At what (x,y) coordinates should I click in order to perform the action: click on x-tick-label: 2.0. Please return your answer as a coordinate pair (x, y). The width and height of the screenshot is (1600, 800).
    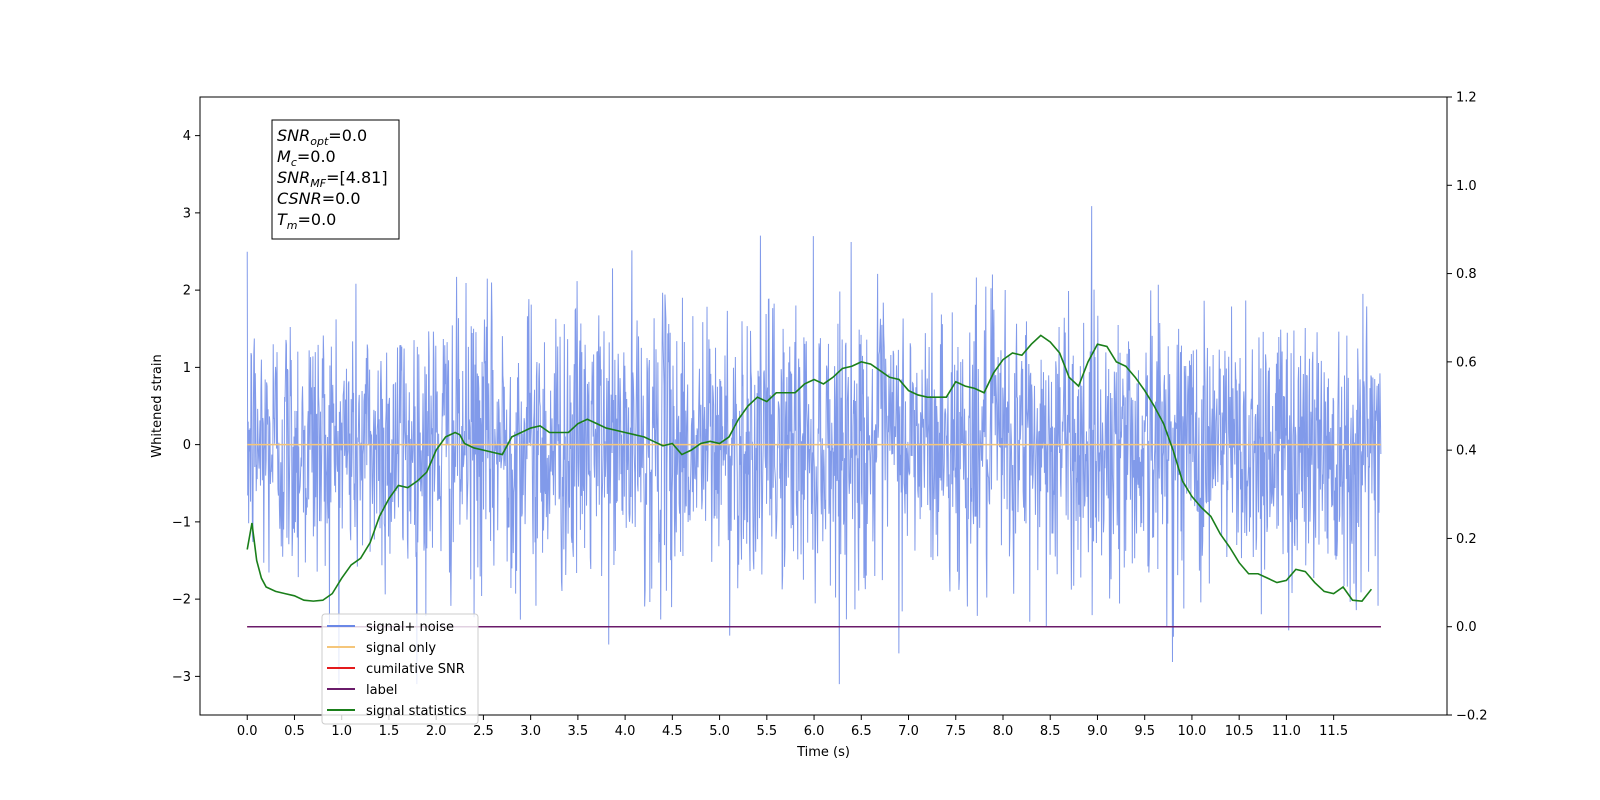
    Looking at the image, I should click on (436, 731).